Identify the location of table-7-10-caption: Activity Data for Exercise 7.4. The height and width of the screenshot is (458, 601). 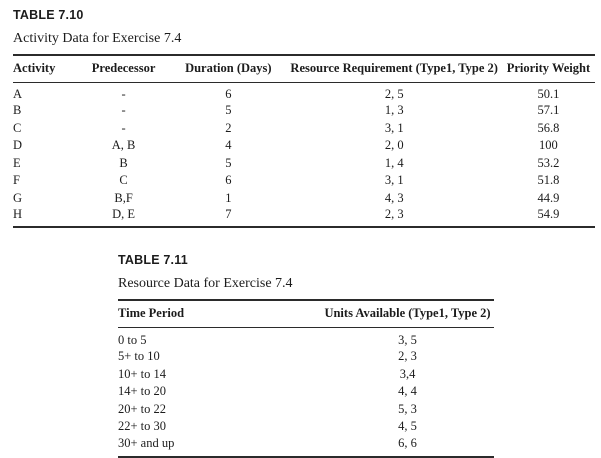
(97, 38).